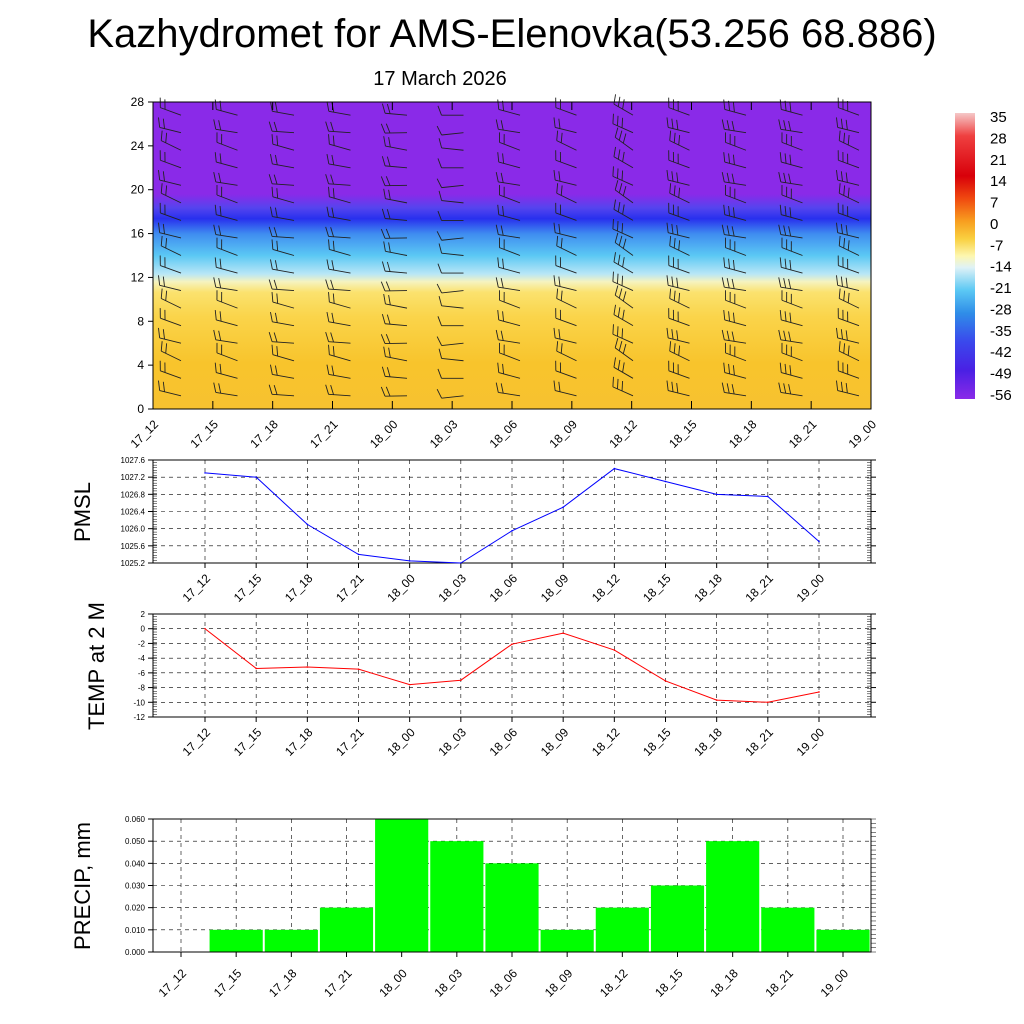  Describe the element at coordinates (606, 742) in the screenshot. I see `xtick-label: 18_12` at that location.